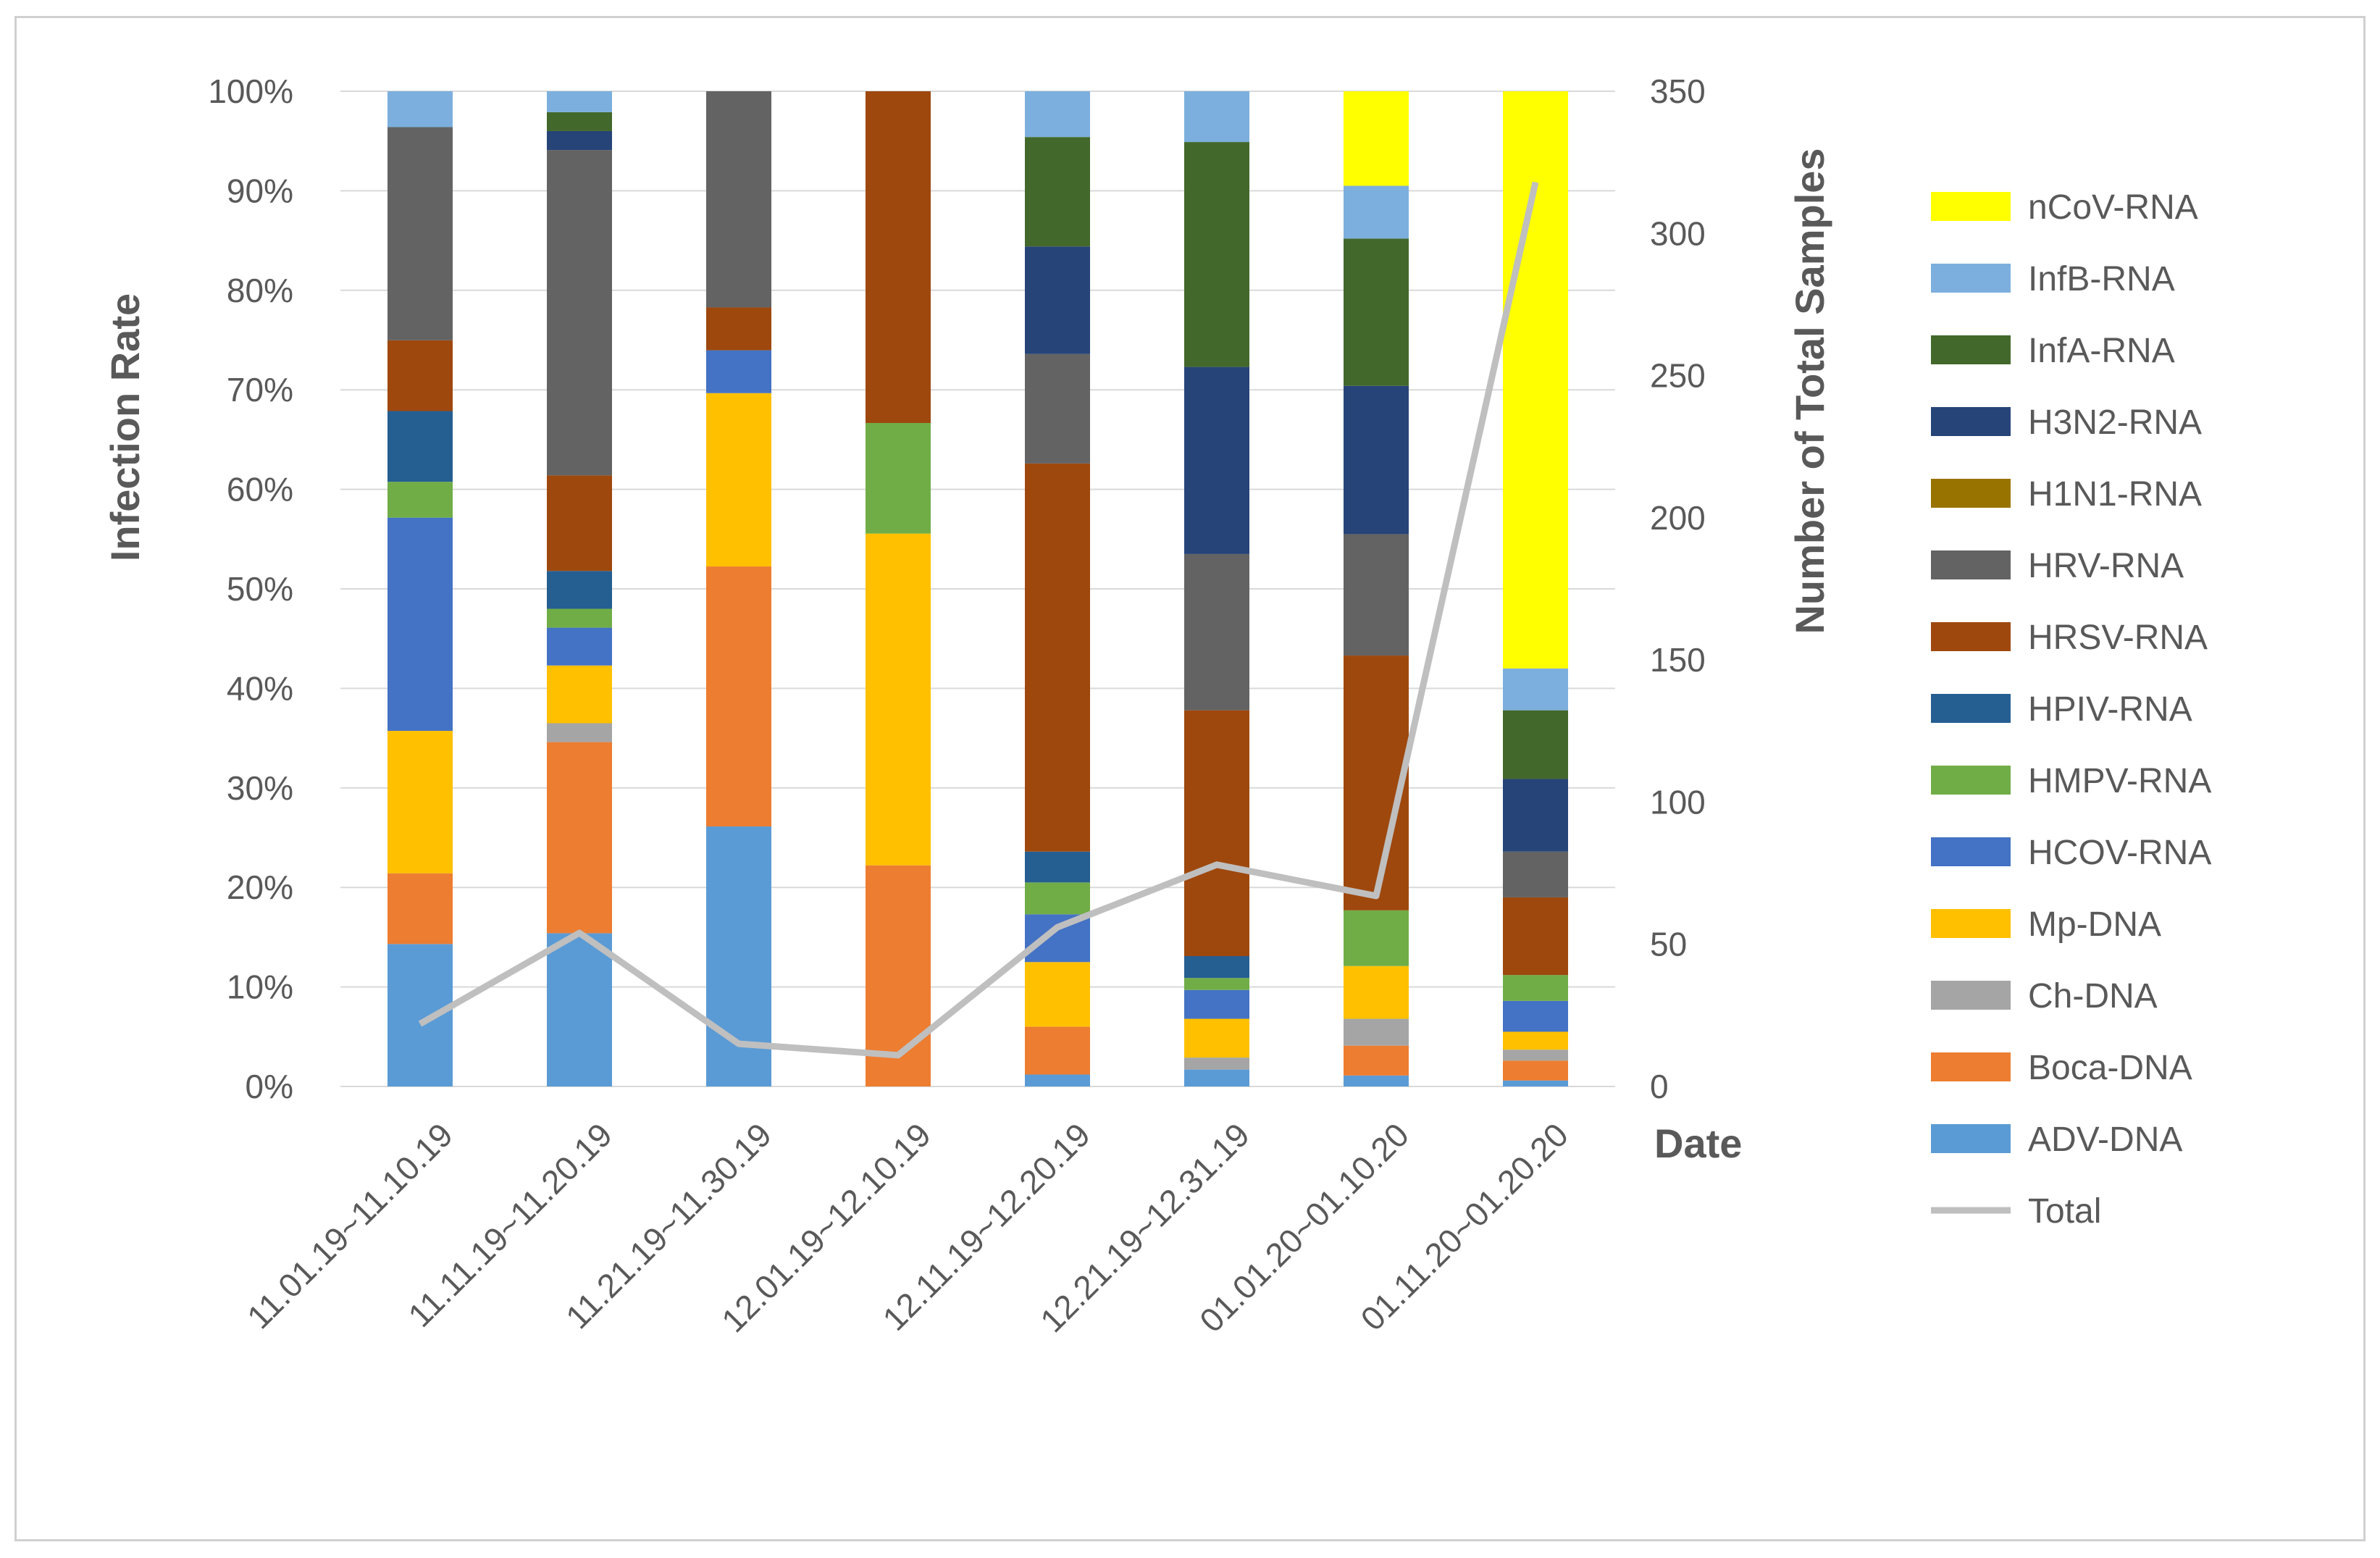  Describe the element at coordinates (1809, 391) in the screenshot. I see `y2-axis-title: Number of Total Samples` at that location.